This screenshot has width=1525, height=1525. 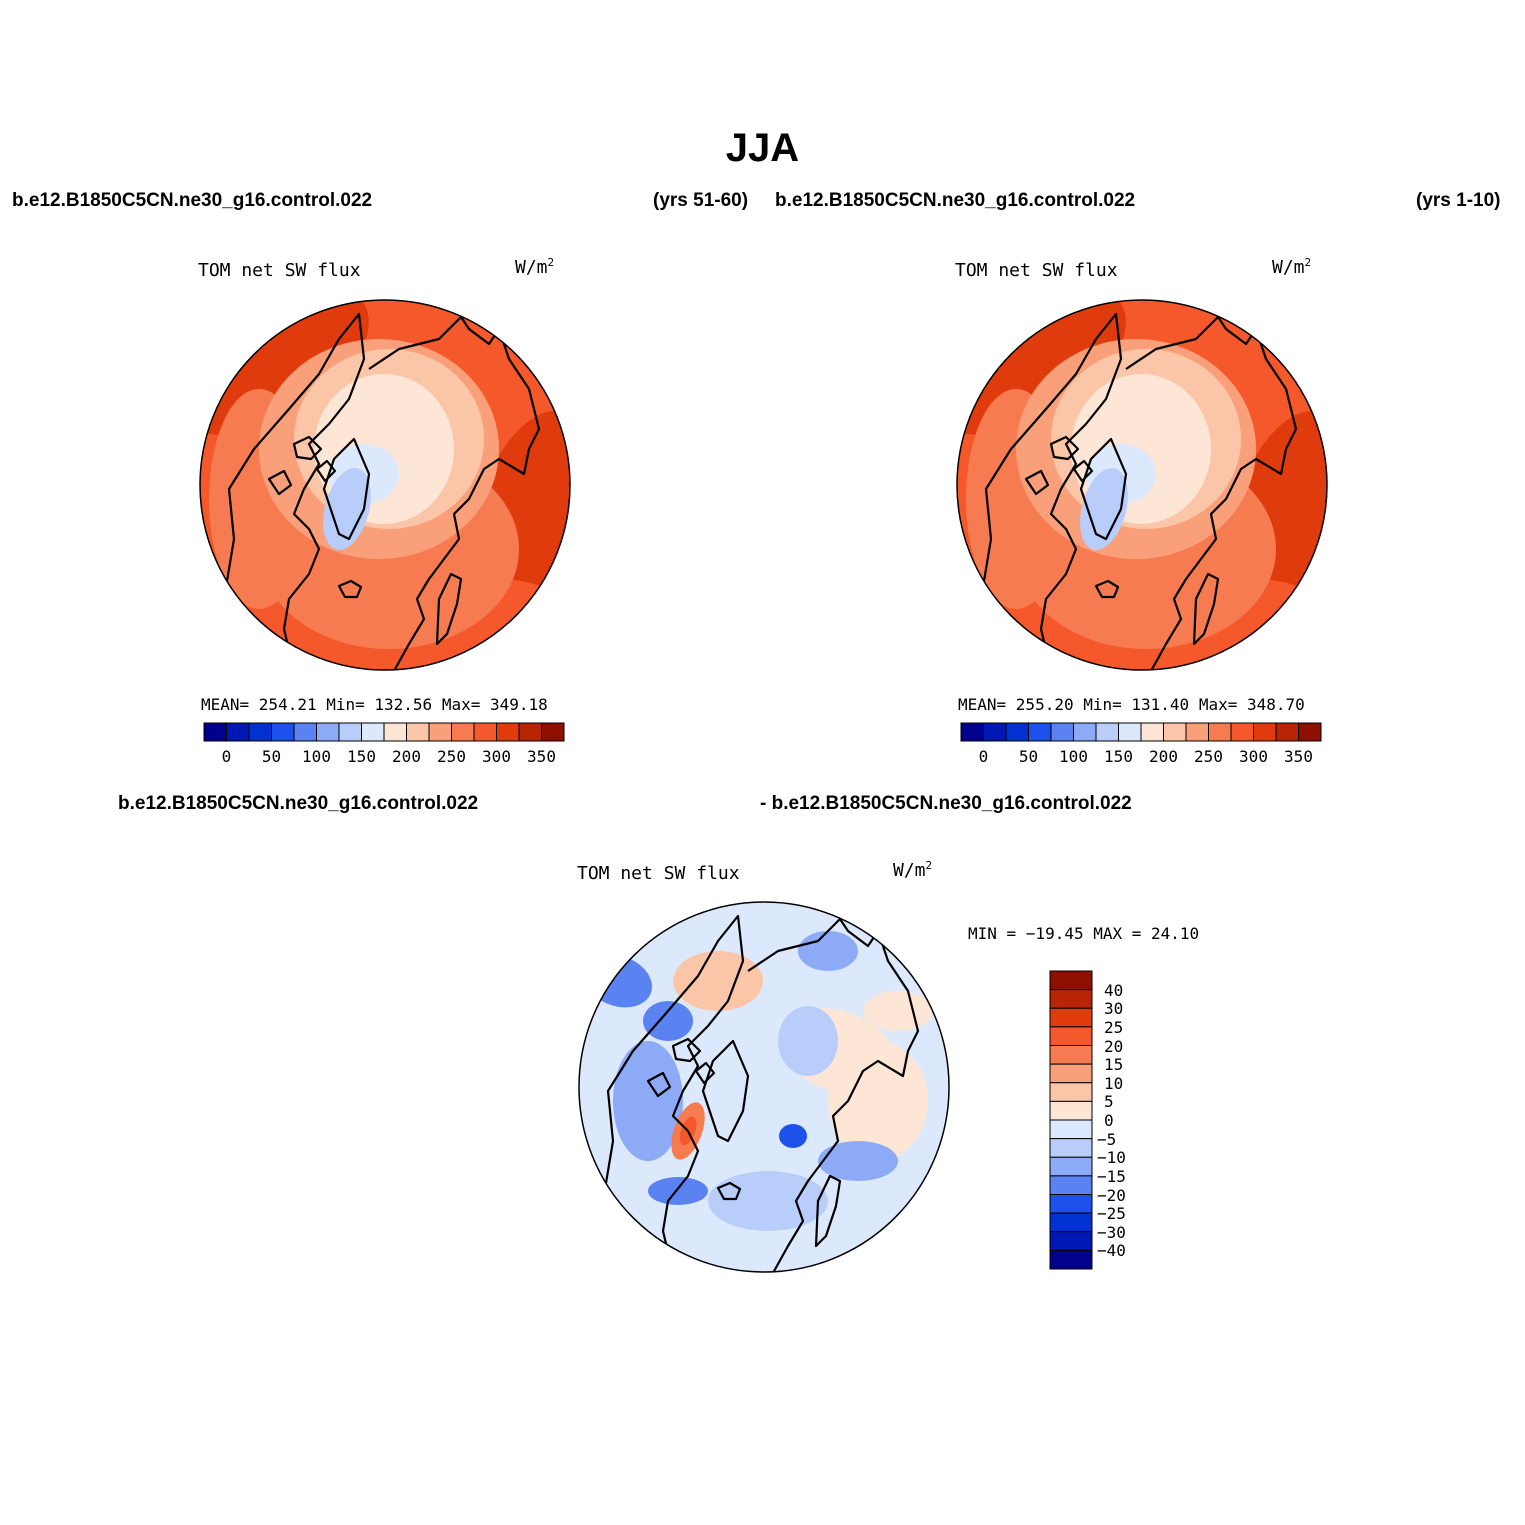 What do you see at coordinates (1084, 933) in the screenshot?
I see `panel3-stats: MIN = −19.45 MAX = 24.10` at bounding box center [1084, 933].